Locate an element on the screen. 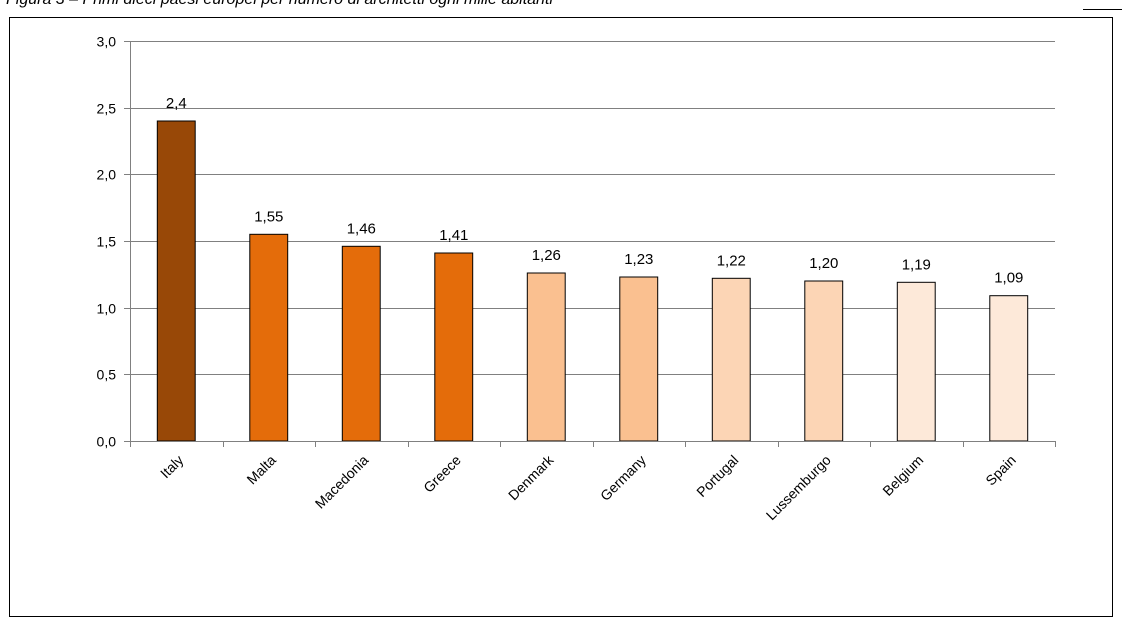 This screenshot has height=617, width=1122. y-tick-label: 2,5 is located at coordinates (107, 109).